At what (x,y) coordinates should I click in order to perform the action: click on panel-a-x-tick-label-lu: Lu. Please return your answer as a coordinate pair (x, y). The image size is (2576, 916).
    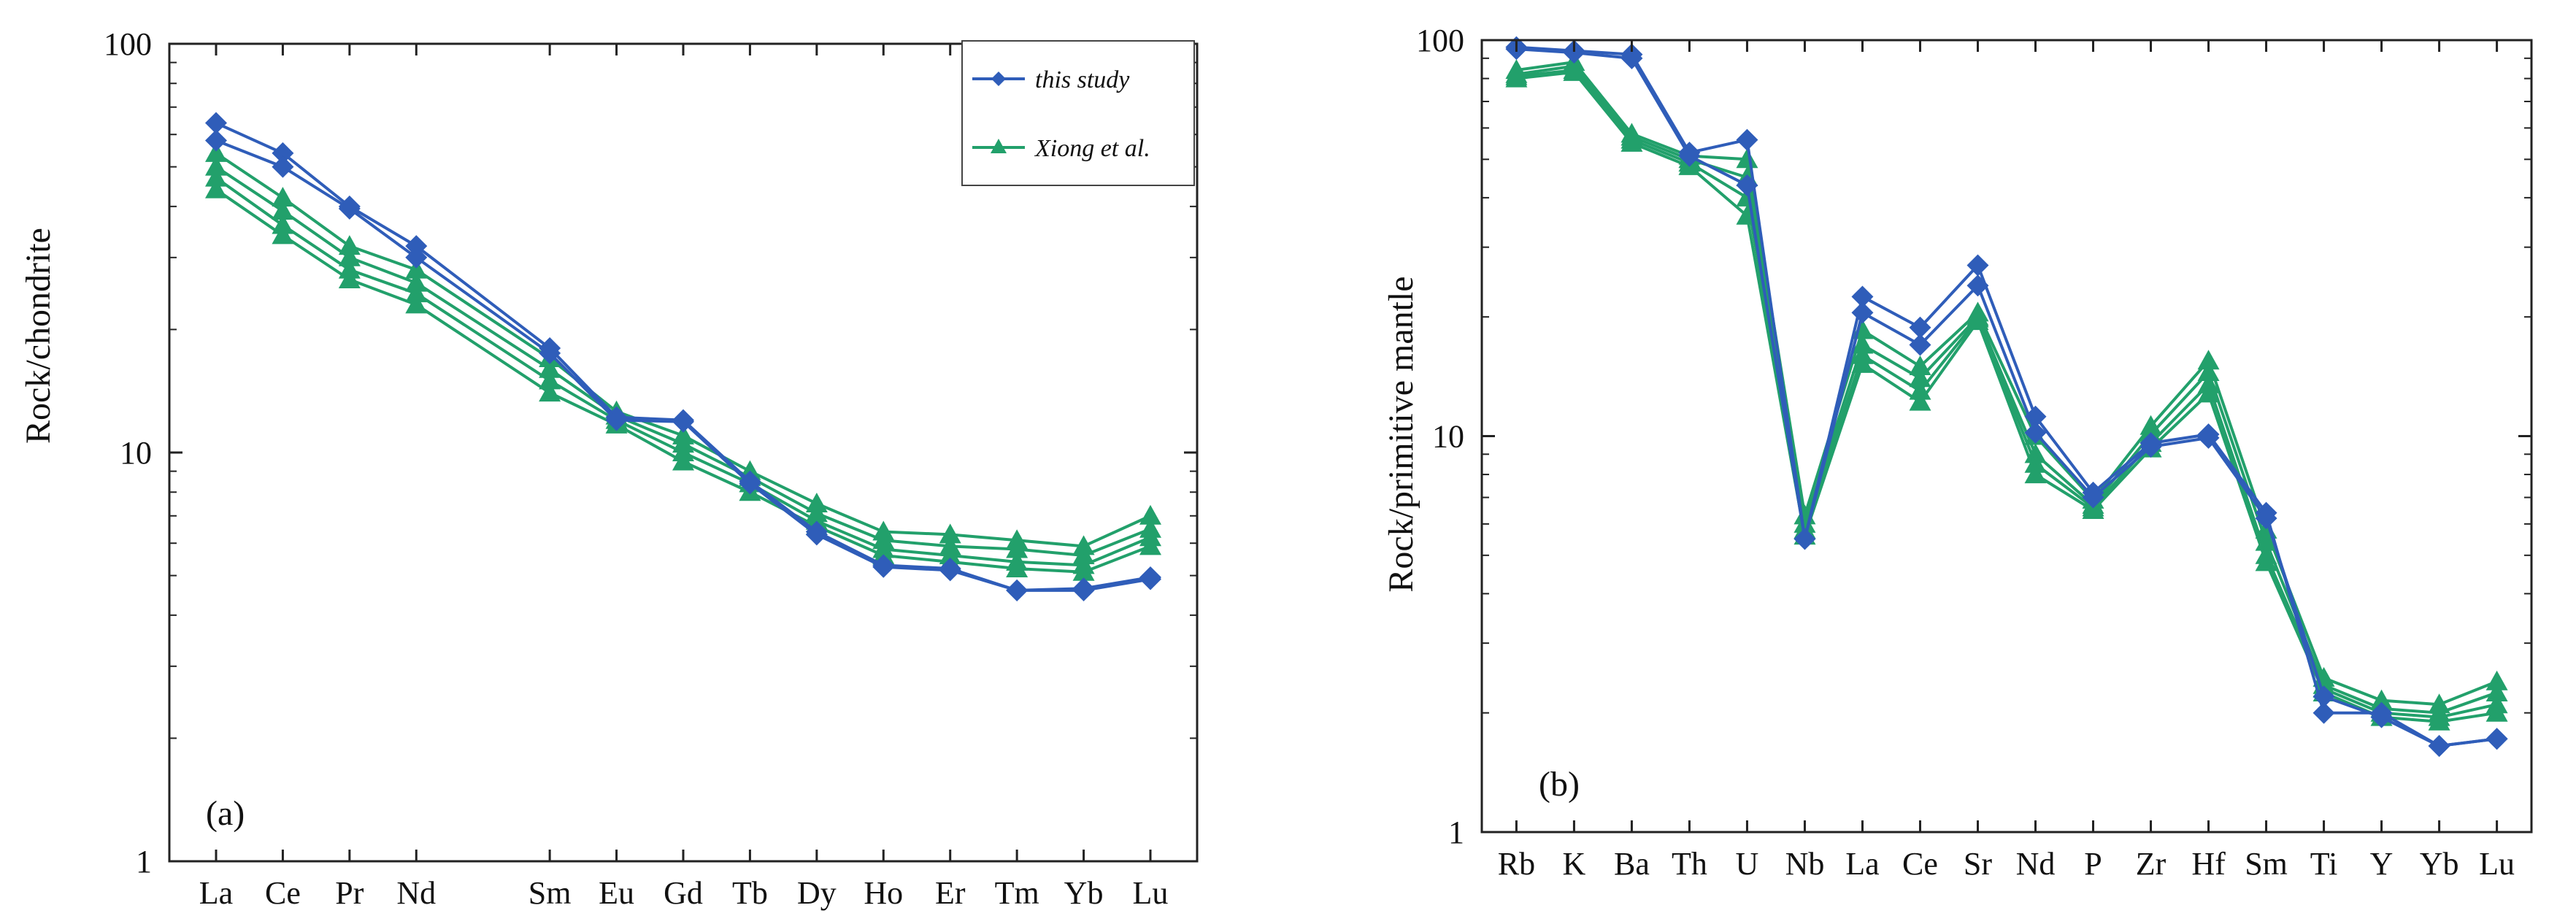
    Looking at the image, I should click on (1151, 893).